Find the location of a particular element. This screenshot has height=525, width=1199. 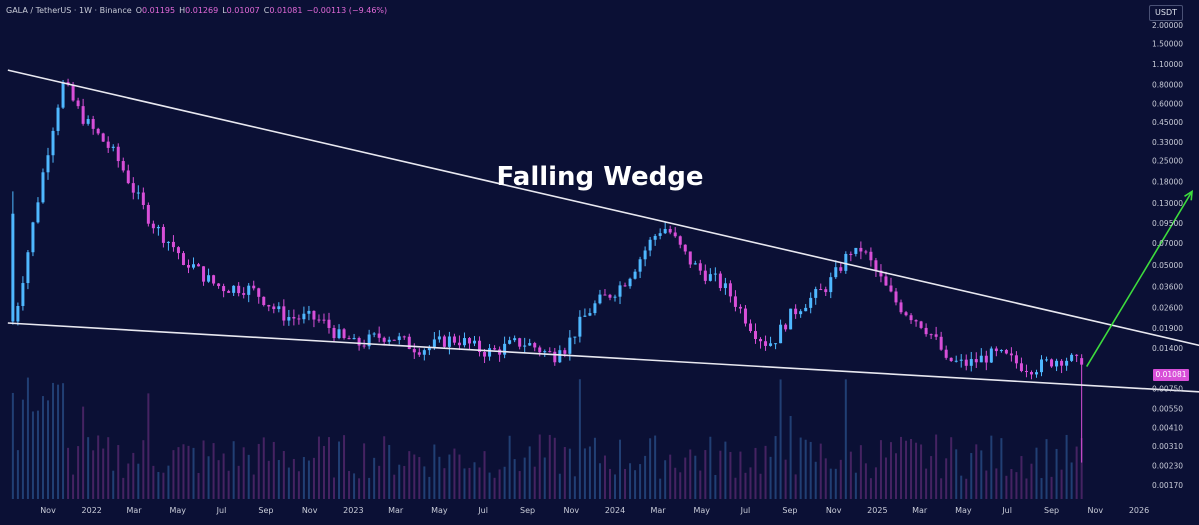

chart-title: Falling Wedge is located at coordinates (600, 177).